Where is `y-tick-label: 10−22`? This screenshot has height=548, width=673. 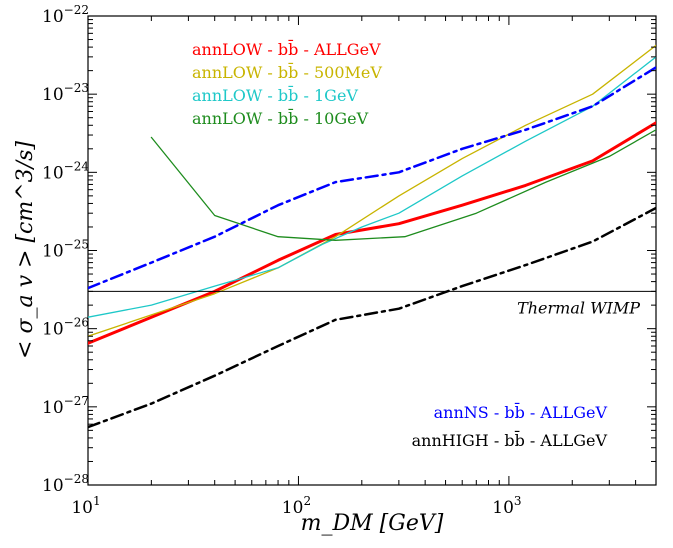 y-tick-label: 10−22 is located at coordinates (65, 15).